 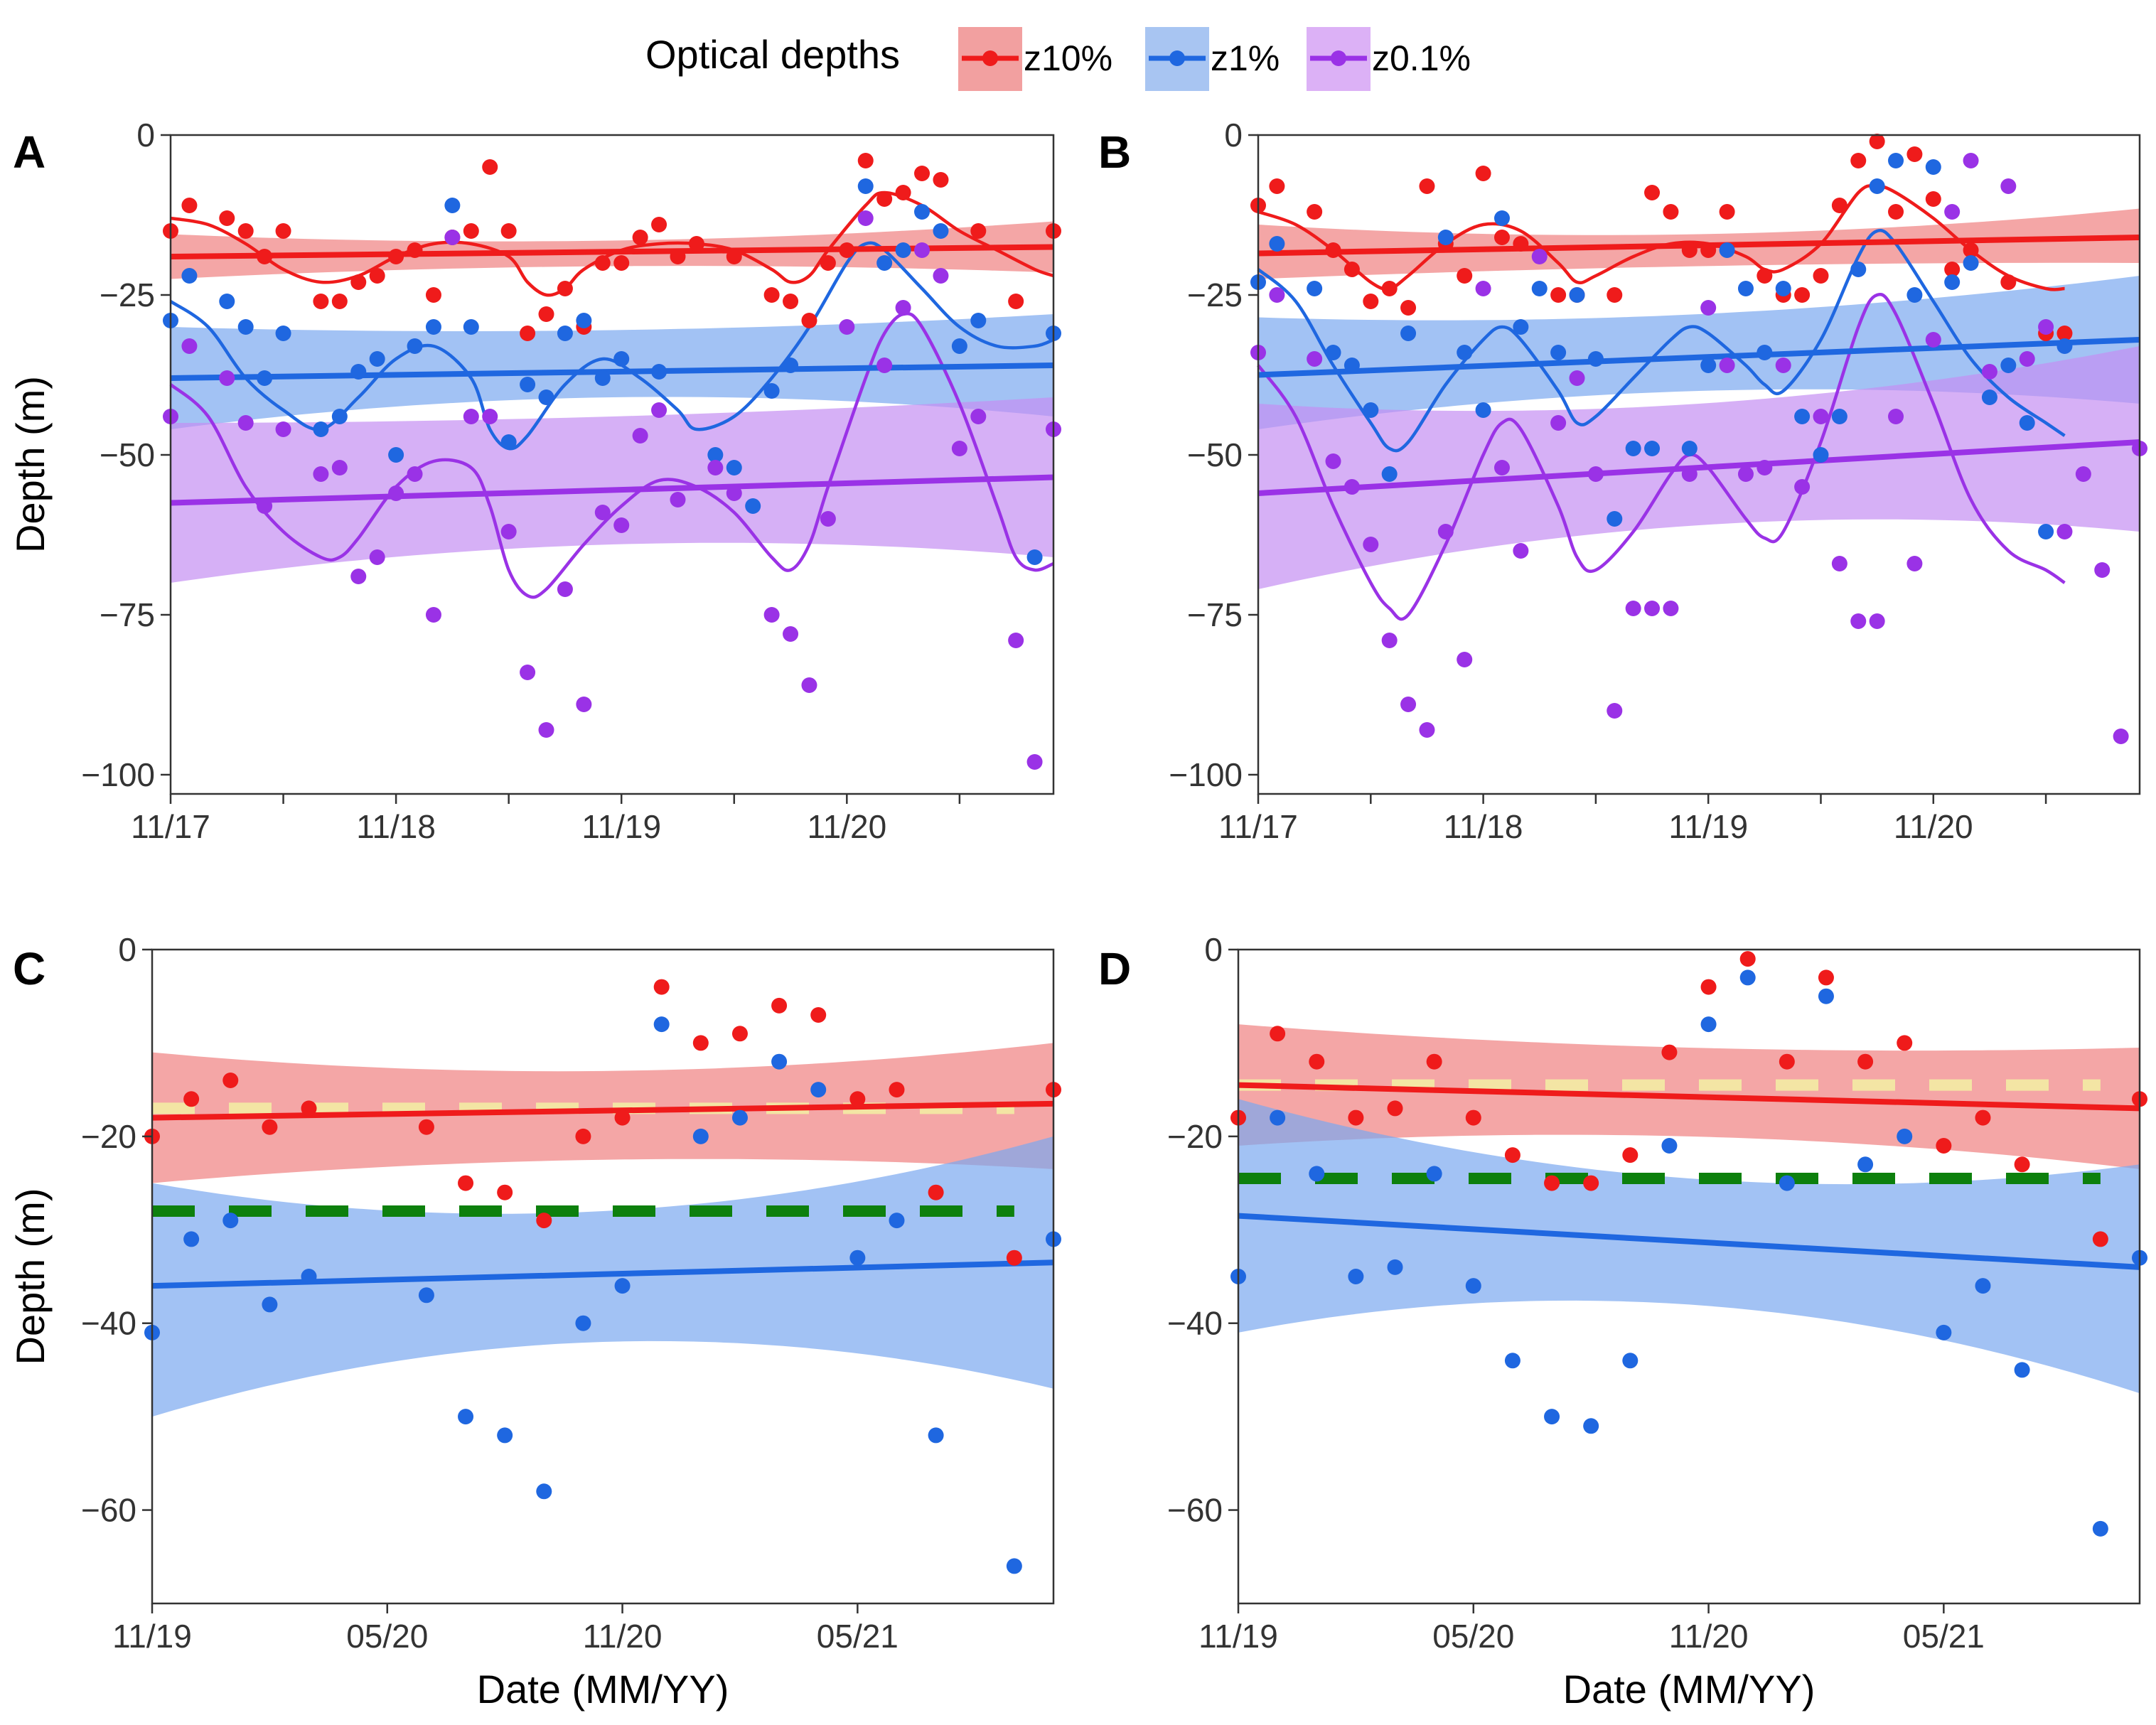 I want to click on x-tick-label: 11/19, so click(x=1708, y=826).